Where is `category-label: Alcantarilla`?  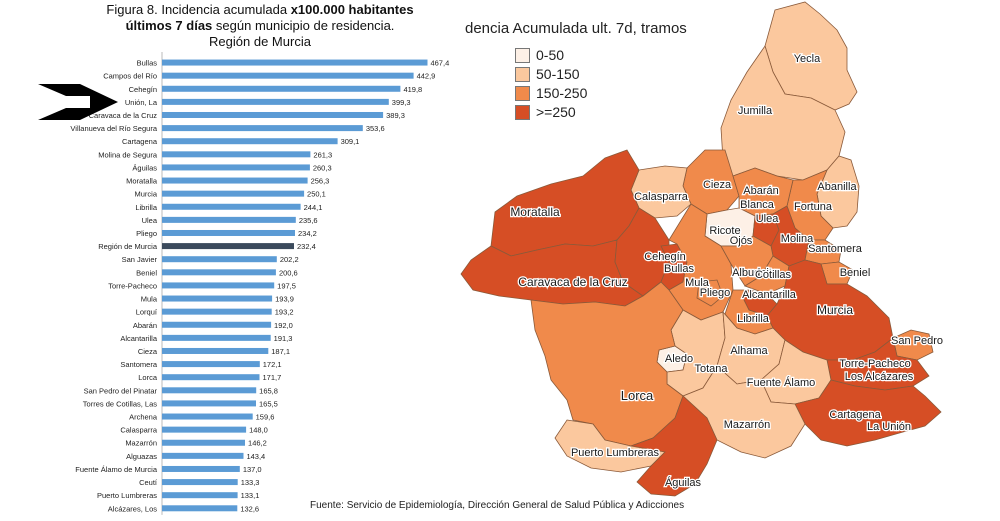 category-label: Alcantarilla is located at coordinates (139, 338).